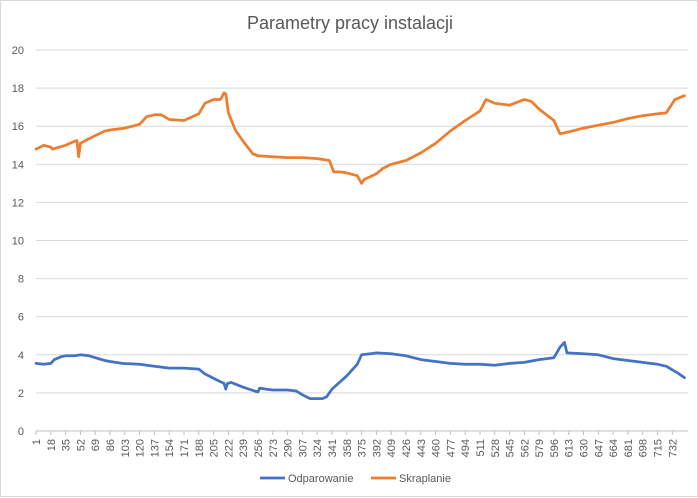  I want to click on y-tick-label: 2, so click(21, 394).